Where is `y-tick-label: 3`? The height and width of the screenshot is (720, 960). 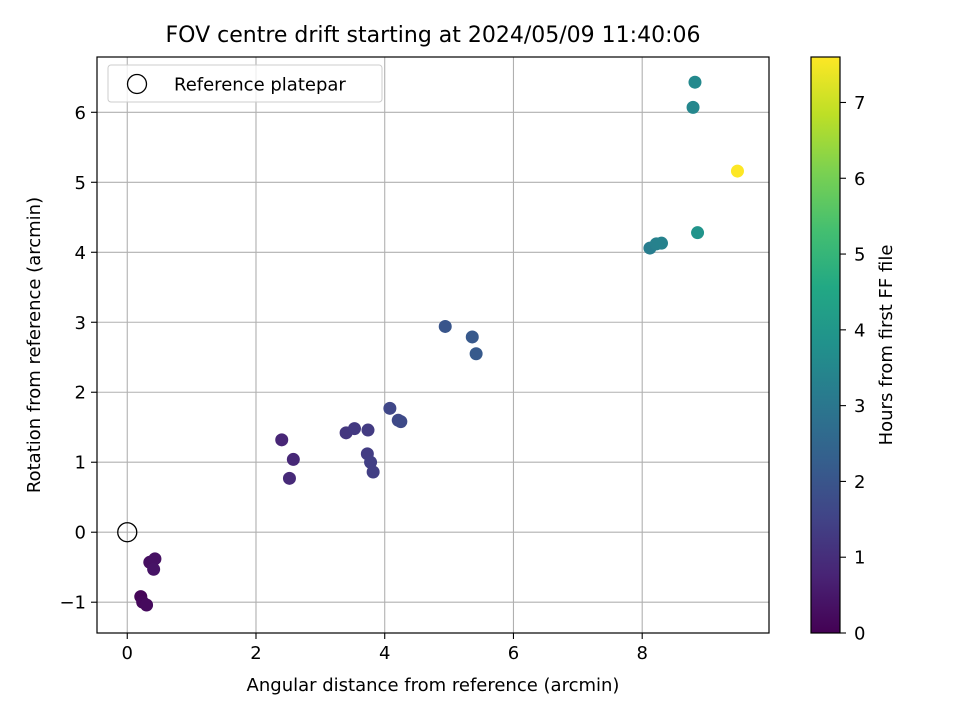
y-tick-label: 3 is located at coordinates (80, 323).